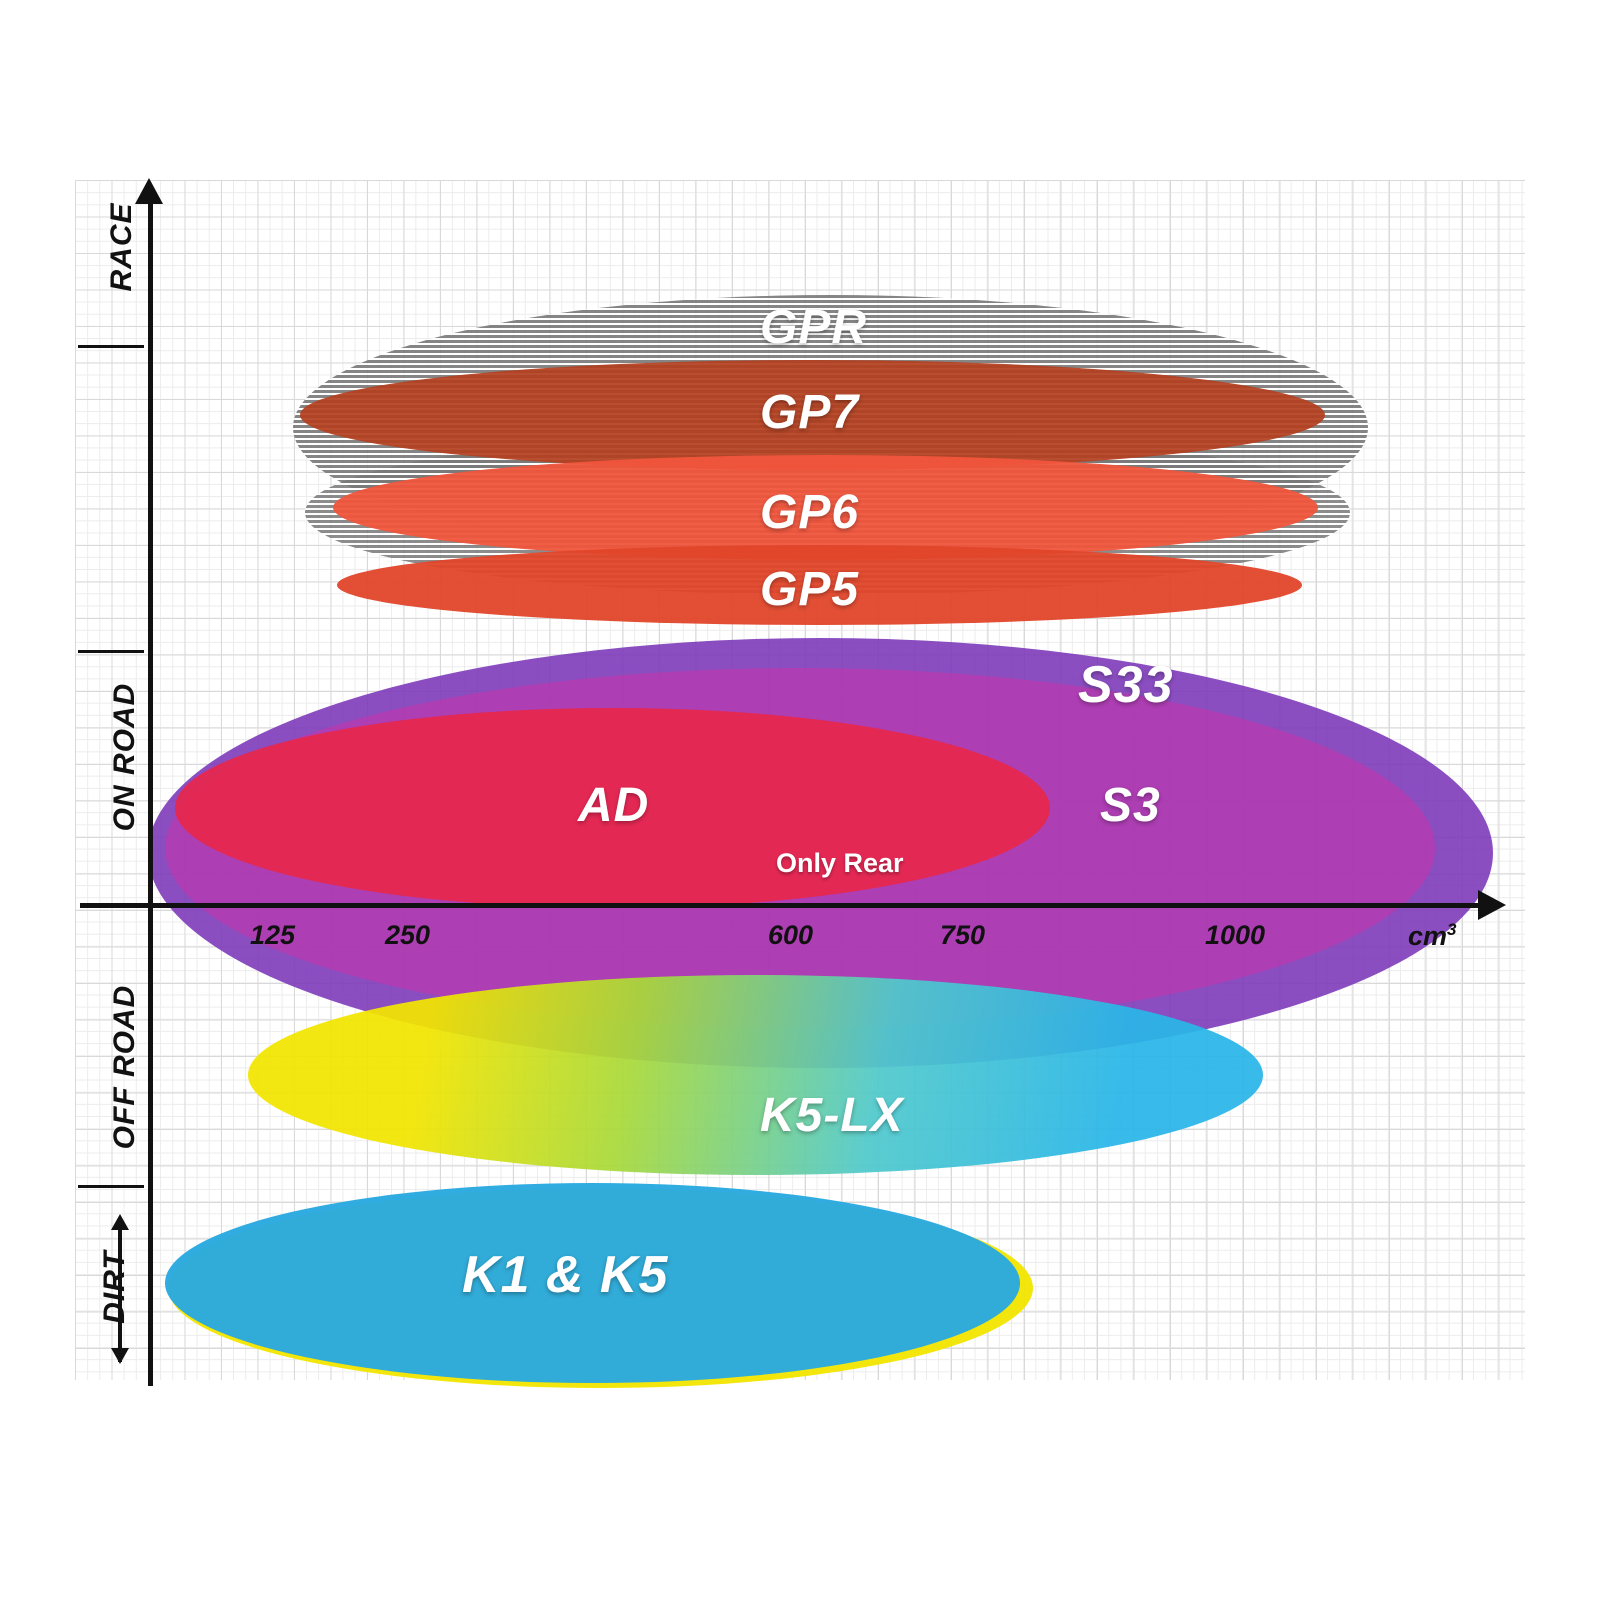 This screenshot has width=1600, height=1600. I want to click on region-k5lx, so click(755, 1075).